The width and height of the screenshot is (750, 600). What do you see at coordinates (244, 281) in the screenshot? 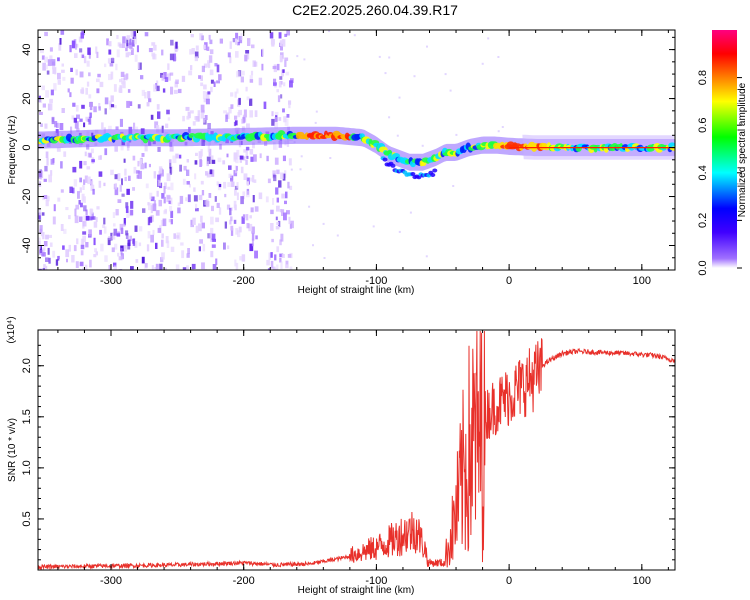
I see `x-tick-label: -200` at bounding box center [244, 281].